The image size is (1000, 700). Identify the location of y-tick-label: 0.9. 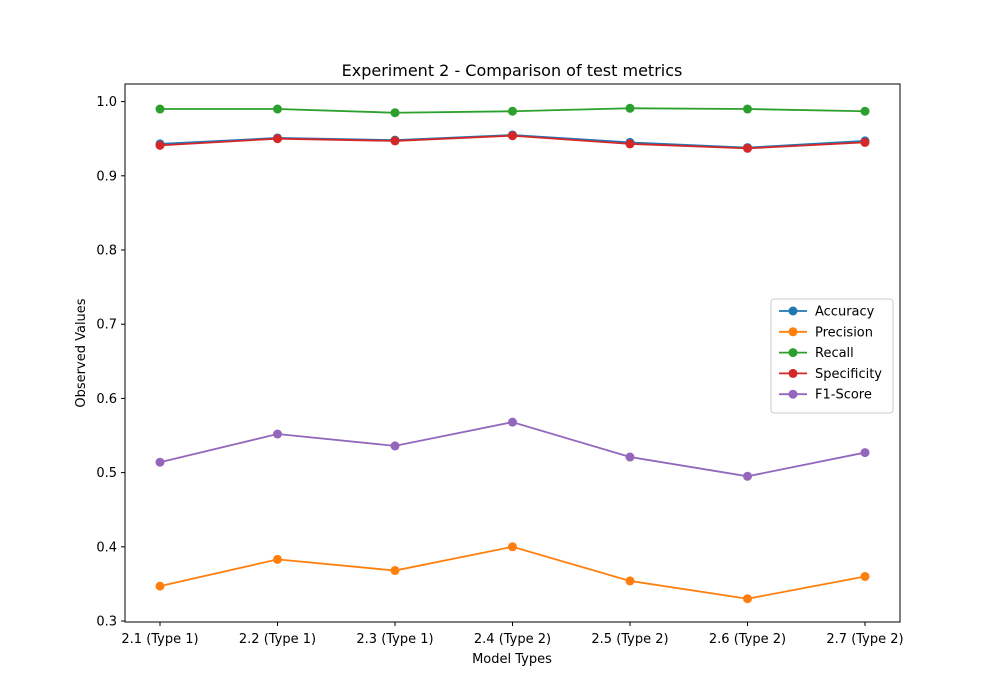
(106, 176).